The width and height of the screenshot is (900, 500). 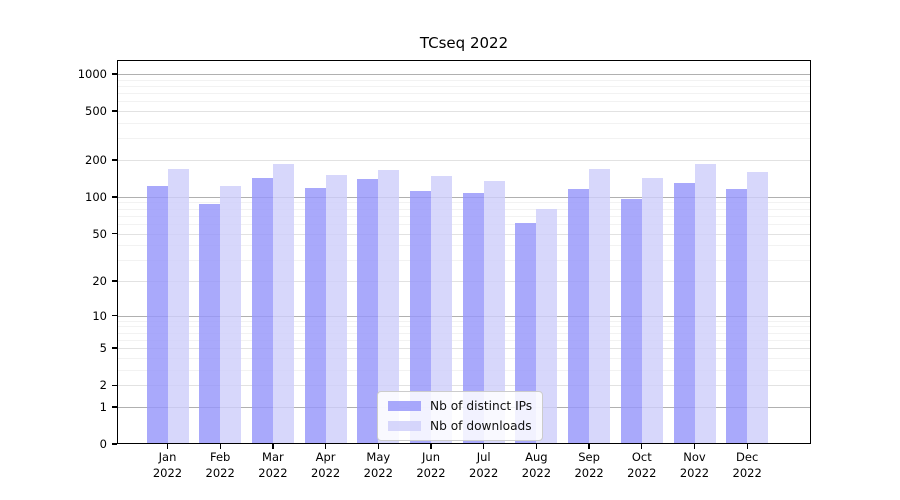 I want to click on bar-downloads-apr, so click(x=336, y=309).